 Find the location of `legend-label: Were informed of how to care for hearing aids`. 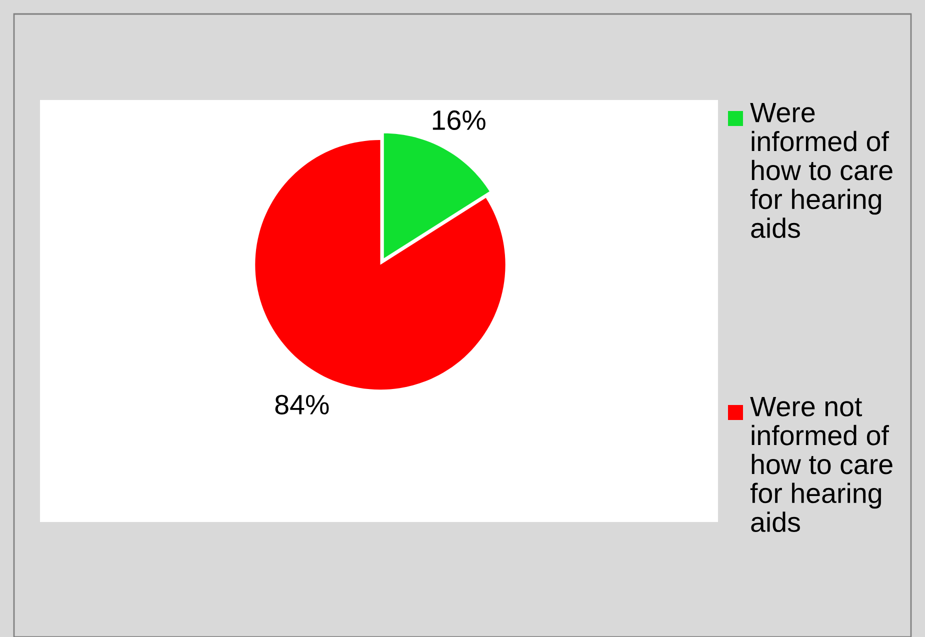

legend-label: Were informed of how to care for hearing aids is located at coordinates (821, 170).